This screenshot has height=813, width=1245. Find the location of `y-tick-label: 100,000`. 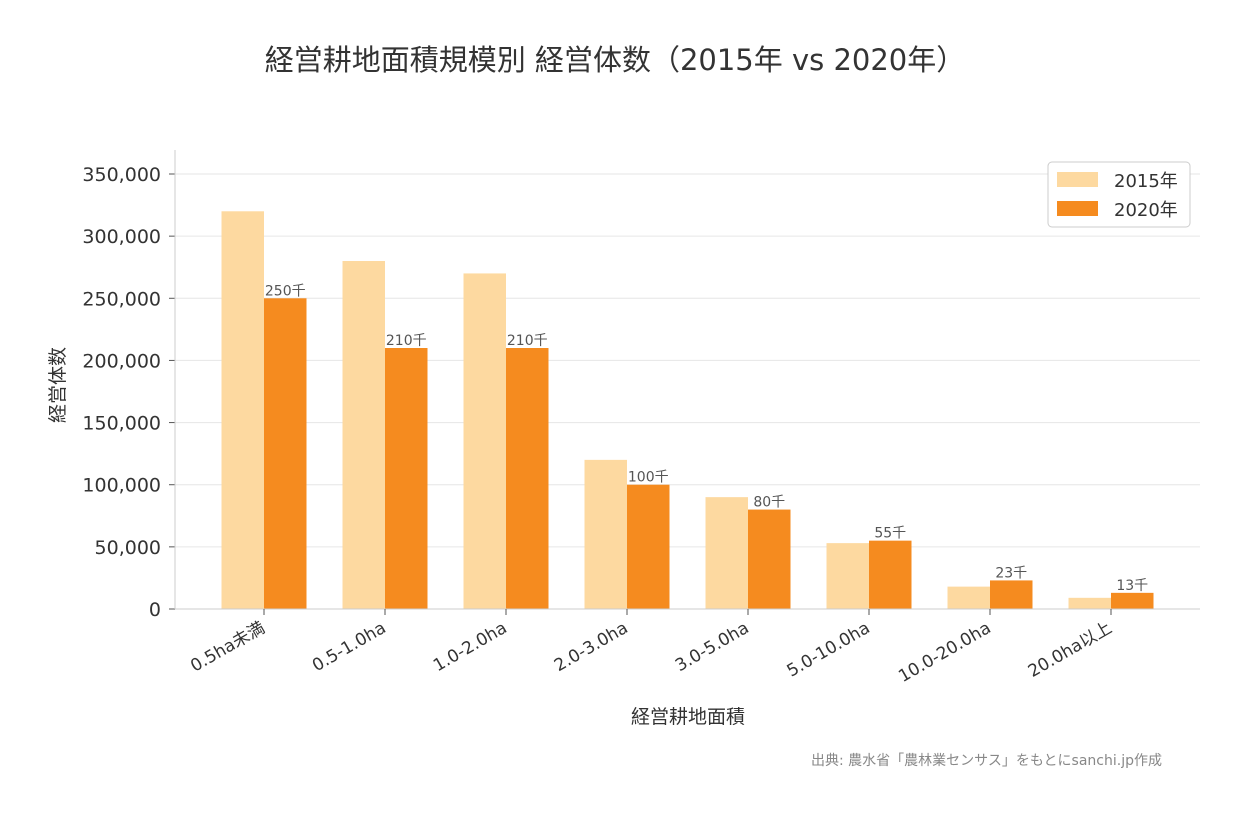

y-tick-label: 100,000 is located at coordinates (121, 486).